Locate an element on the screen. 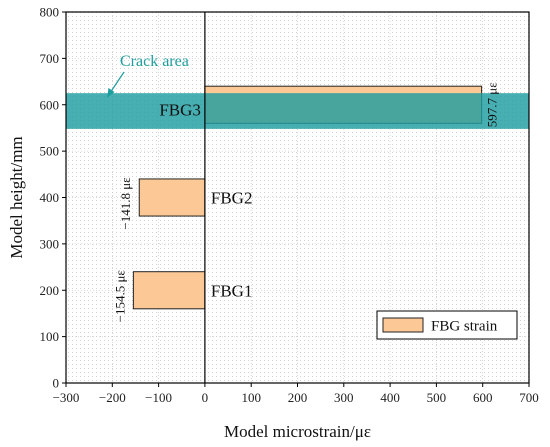 The width and height of the screenshot is (550, 447). bar-fbg1 is located at coordinates (169, 290).